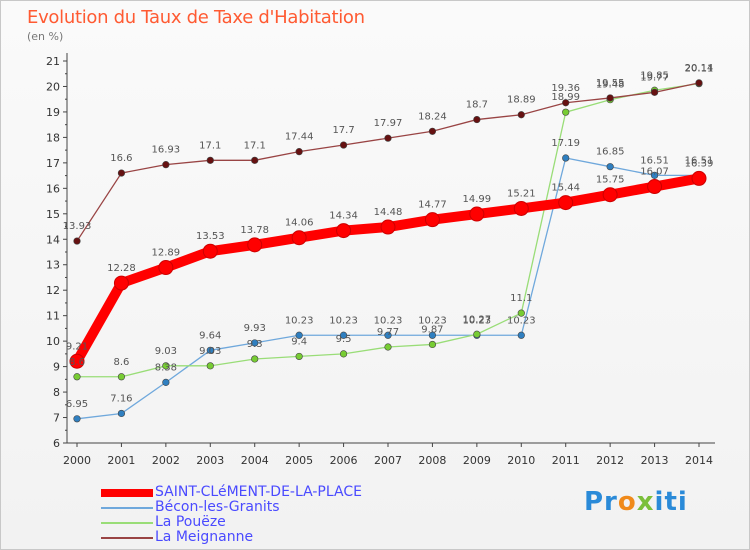 This screenshot has width=750, height=550. What do you see at coordinates (610, 180) in the screenshot?
I see `data-label: 15.75` at bounding box center [610, 180].